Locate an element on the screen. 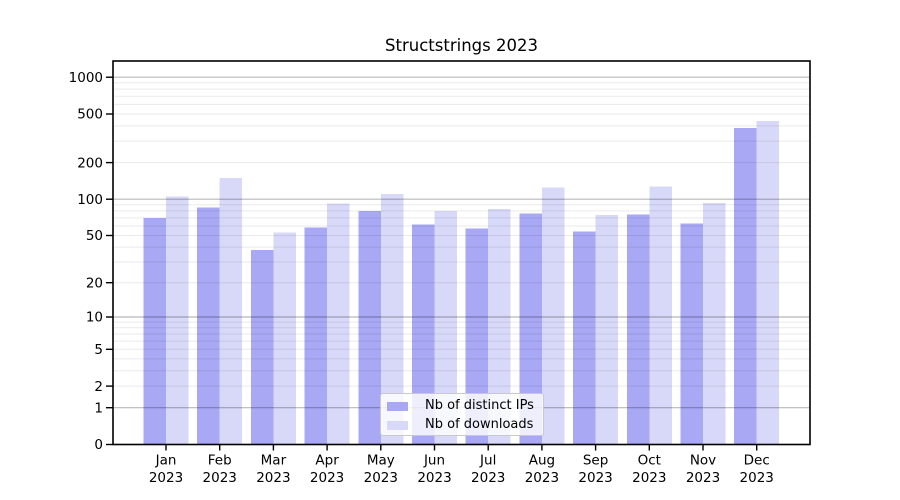 The image size is (900, 500). bar-distinct-ips-aug is located at coordinates (530, 329).